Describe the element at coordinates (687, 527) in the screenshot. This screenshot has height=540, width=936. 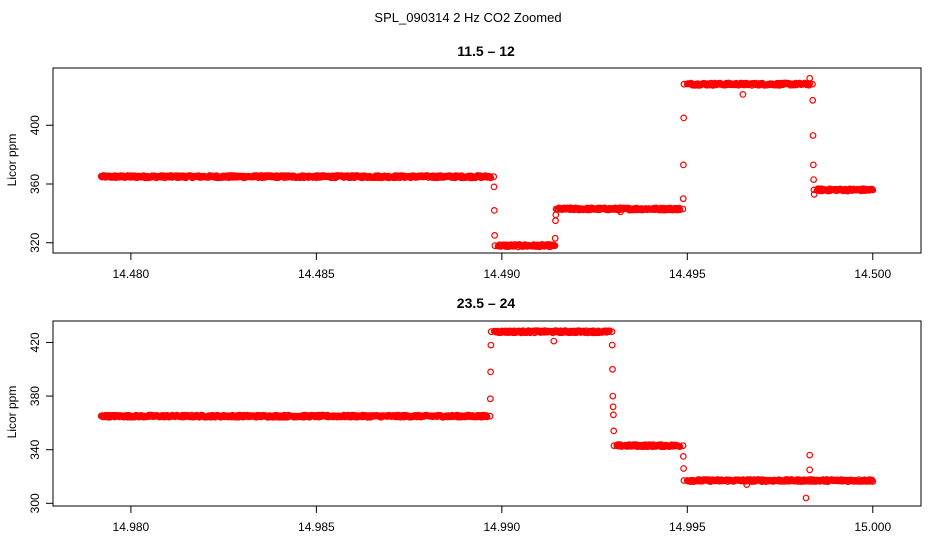
I see `panel-bottom-x-tick-label: 14.995` at that location.